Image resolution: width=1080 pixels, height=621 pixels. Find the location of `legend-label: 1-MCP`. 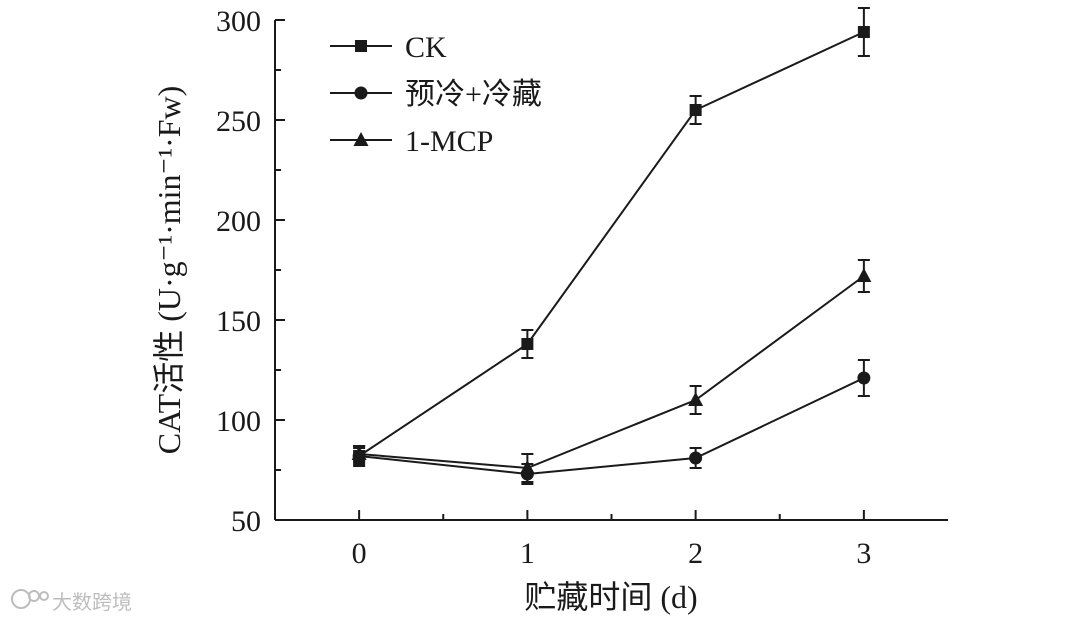

legend-label: 1-MCP is located at coordinates (449, 141).